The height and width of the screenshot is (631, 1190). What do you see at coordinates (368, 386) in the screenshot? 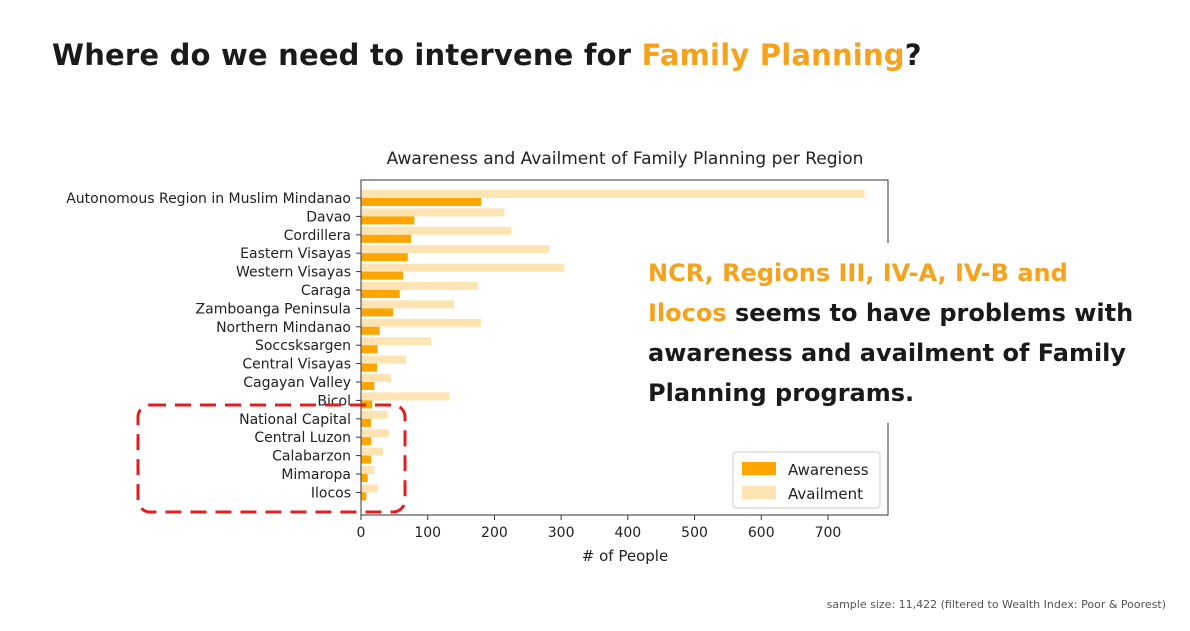
I see `bar-awareness-cagayan-valley` at bounding box center [368, 386].